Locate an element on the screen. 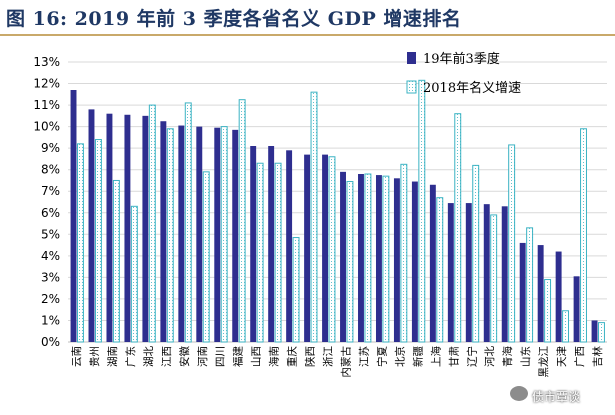 The height and width of the screenshot is (415, 615). y-tick-label: 8% is located at coordinates (50, 170).